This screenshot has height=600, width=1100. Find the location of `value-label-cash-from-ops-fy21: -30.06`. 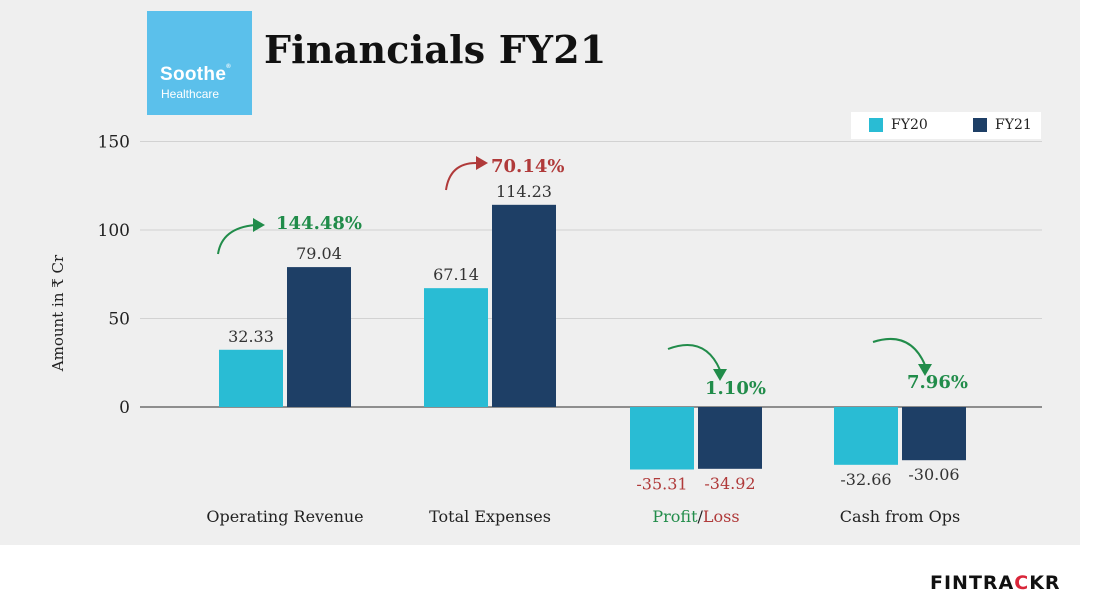

value-label-cash-from-ops-fy21: -30.06 is located at coordinates (933, 474).